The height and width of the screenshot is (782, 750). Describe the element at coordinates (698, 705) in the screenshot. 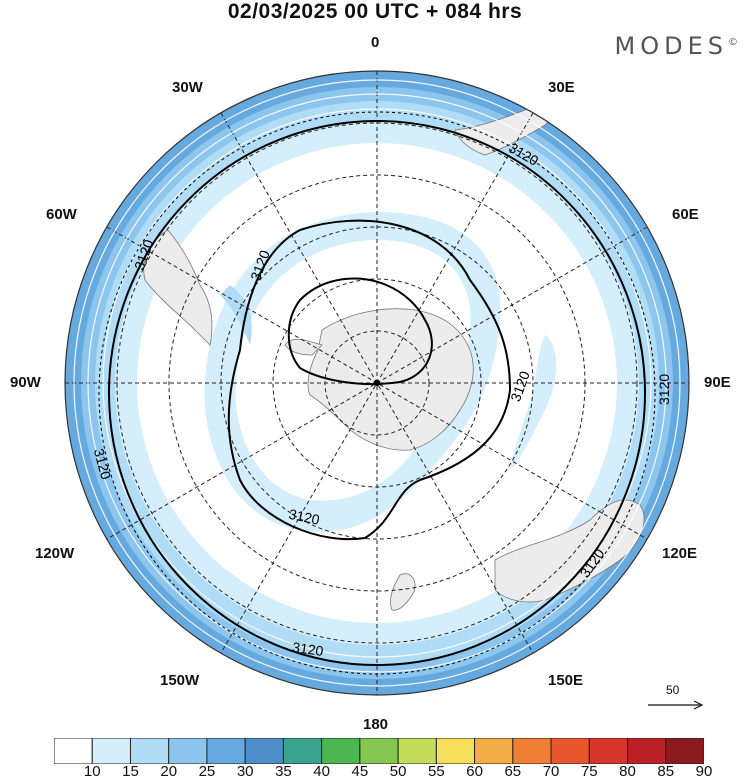

I see `vector-reference-arrowhead` at that location.